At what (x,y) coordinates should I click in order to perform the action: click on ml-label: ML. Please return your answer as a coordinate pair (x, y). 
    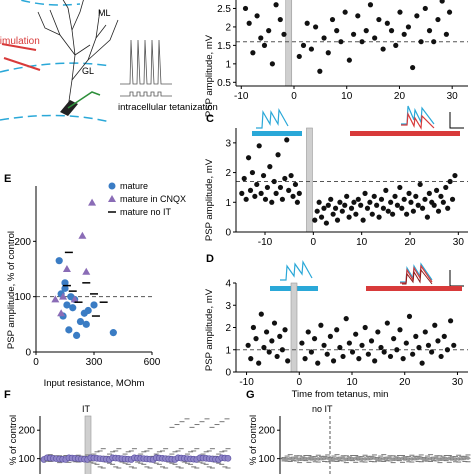
    Looking at the image, I should click on (104, 13).